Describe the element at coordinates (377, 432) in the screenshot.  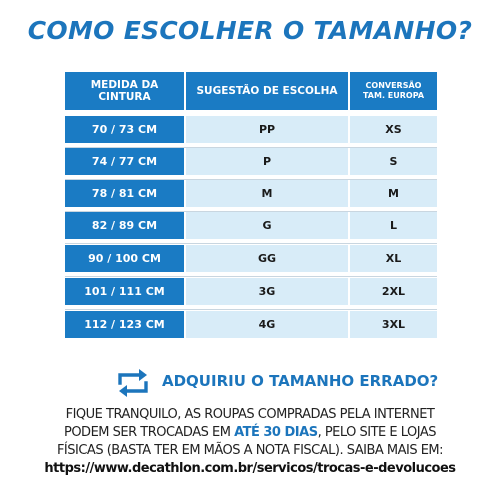
I see `exchange-text-line2-after: , PELO SITE E LOJAS` at that location.